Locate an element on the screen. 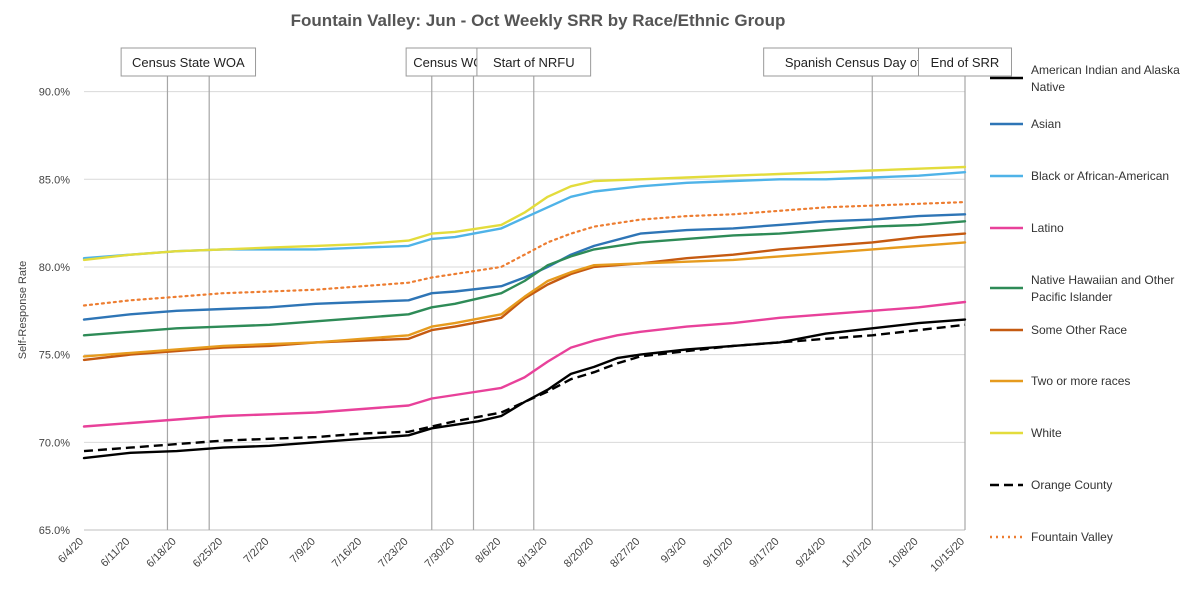 The image size is (1192, 596). y-tick-label: 90.0% is located at coordinates (54, 93).